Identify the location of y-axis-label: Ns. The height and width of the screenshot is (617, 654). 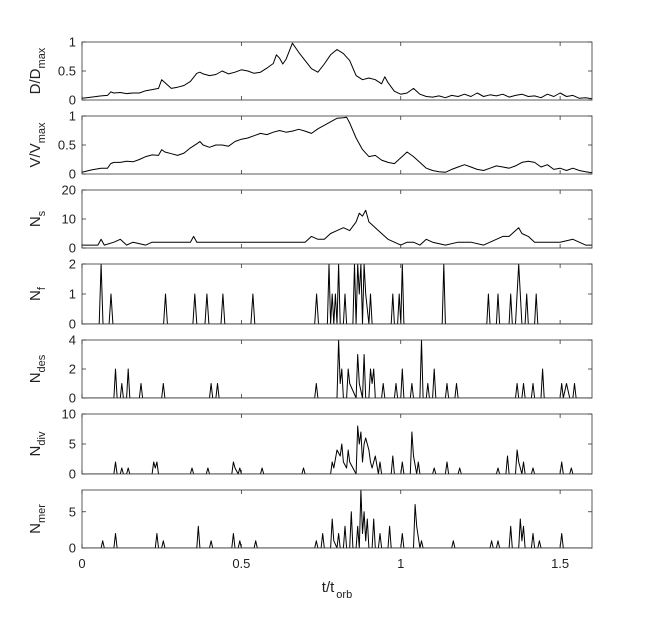
(37, 218).